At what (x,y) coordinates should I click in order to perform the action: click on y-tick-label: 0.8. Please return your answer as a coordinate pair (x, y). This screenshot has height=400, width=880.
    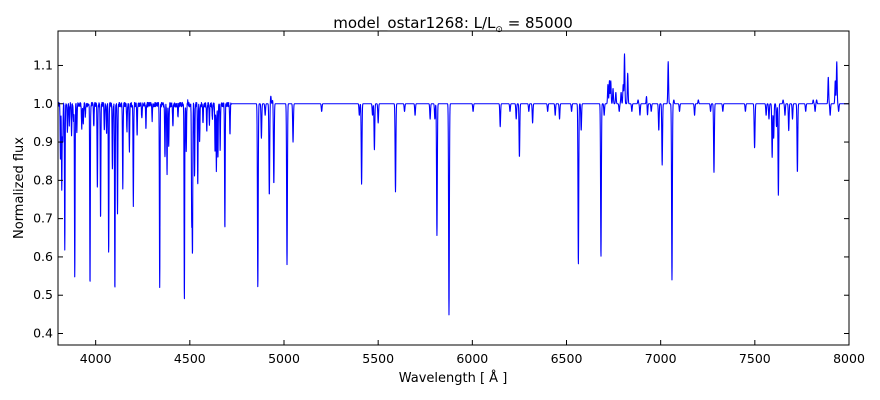
    Looking at the image, I should click on (43, 179).